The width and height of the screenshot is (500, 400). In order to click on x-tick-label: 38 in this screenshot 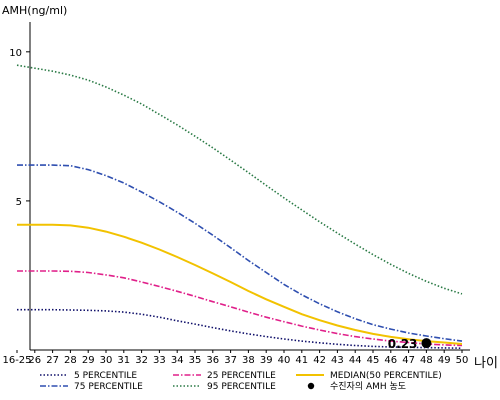, I will do `click(248, 360)`.